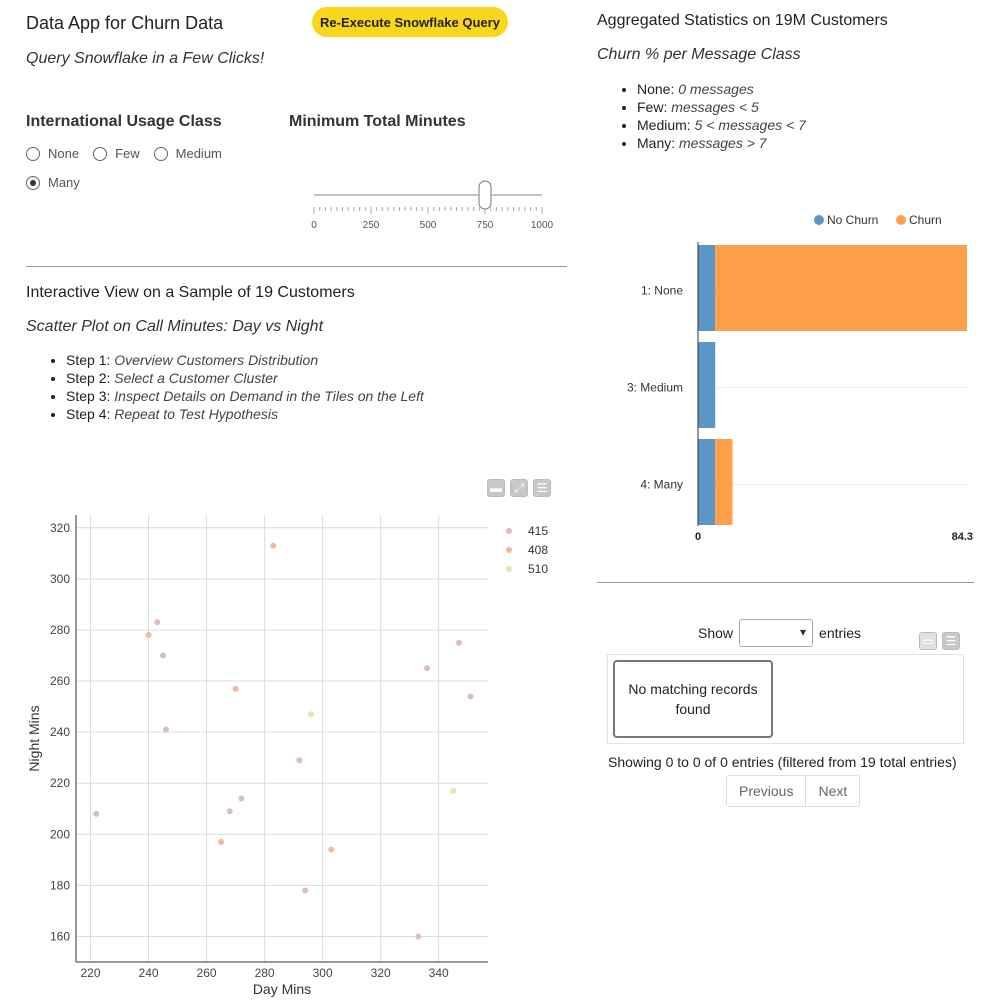 The height and width of the screenshot is (1000, 1000). What do you see at coordinates (538, 550) in the screenshot?
I see `legend-label: 408` at bounding box center [538, 550].